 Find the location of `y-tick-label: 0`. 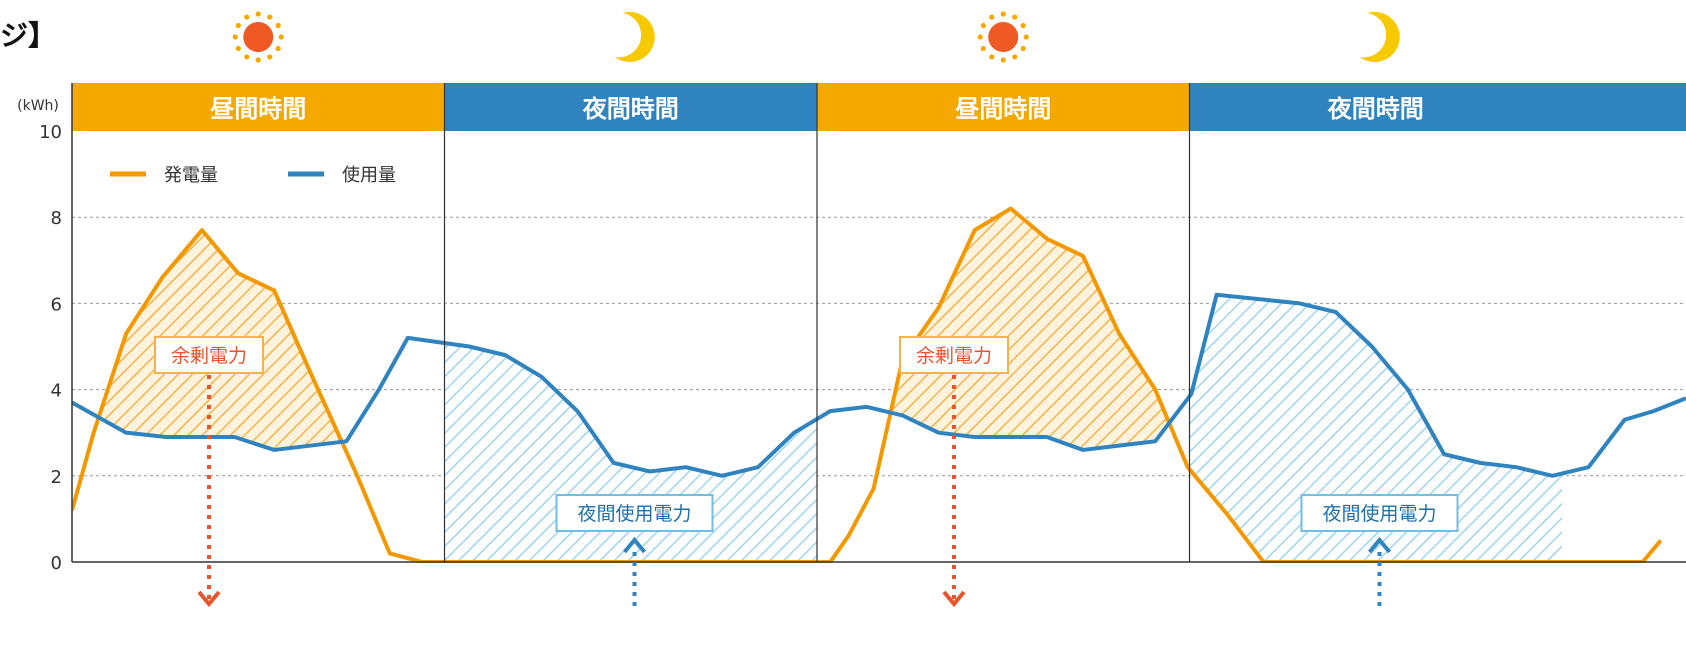

y-tick-label: 0 is located at coordinates (56, 563).